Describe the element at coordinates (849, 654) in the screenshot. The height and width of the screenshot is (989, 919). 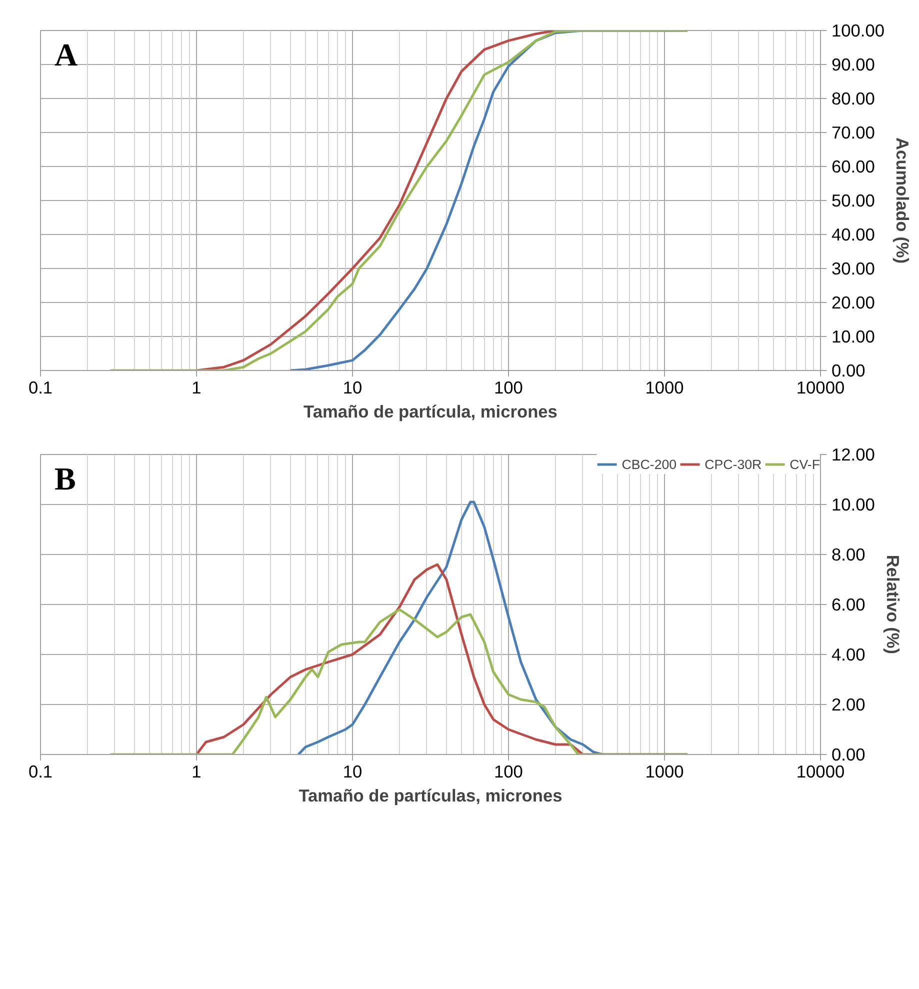
I see `y-tick-label: 4.00` at that location.